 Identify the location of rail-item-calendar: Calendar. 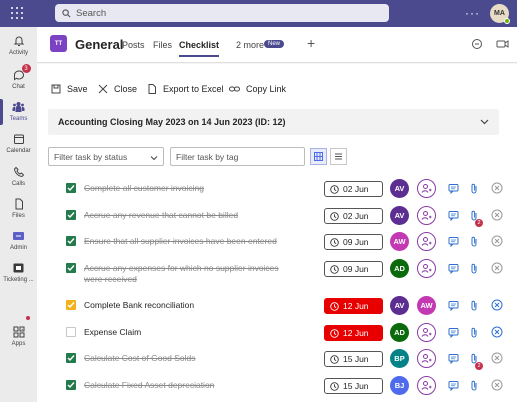
(18, 145).